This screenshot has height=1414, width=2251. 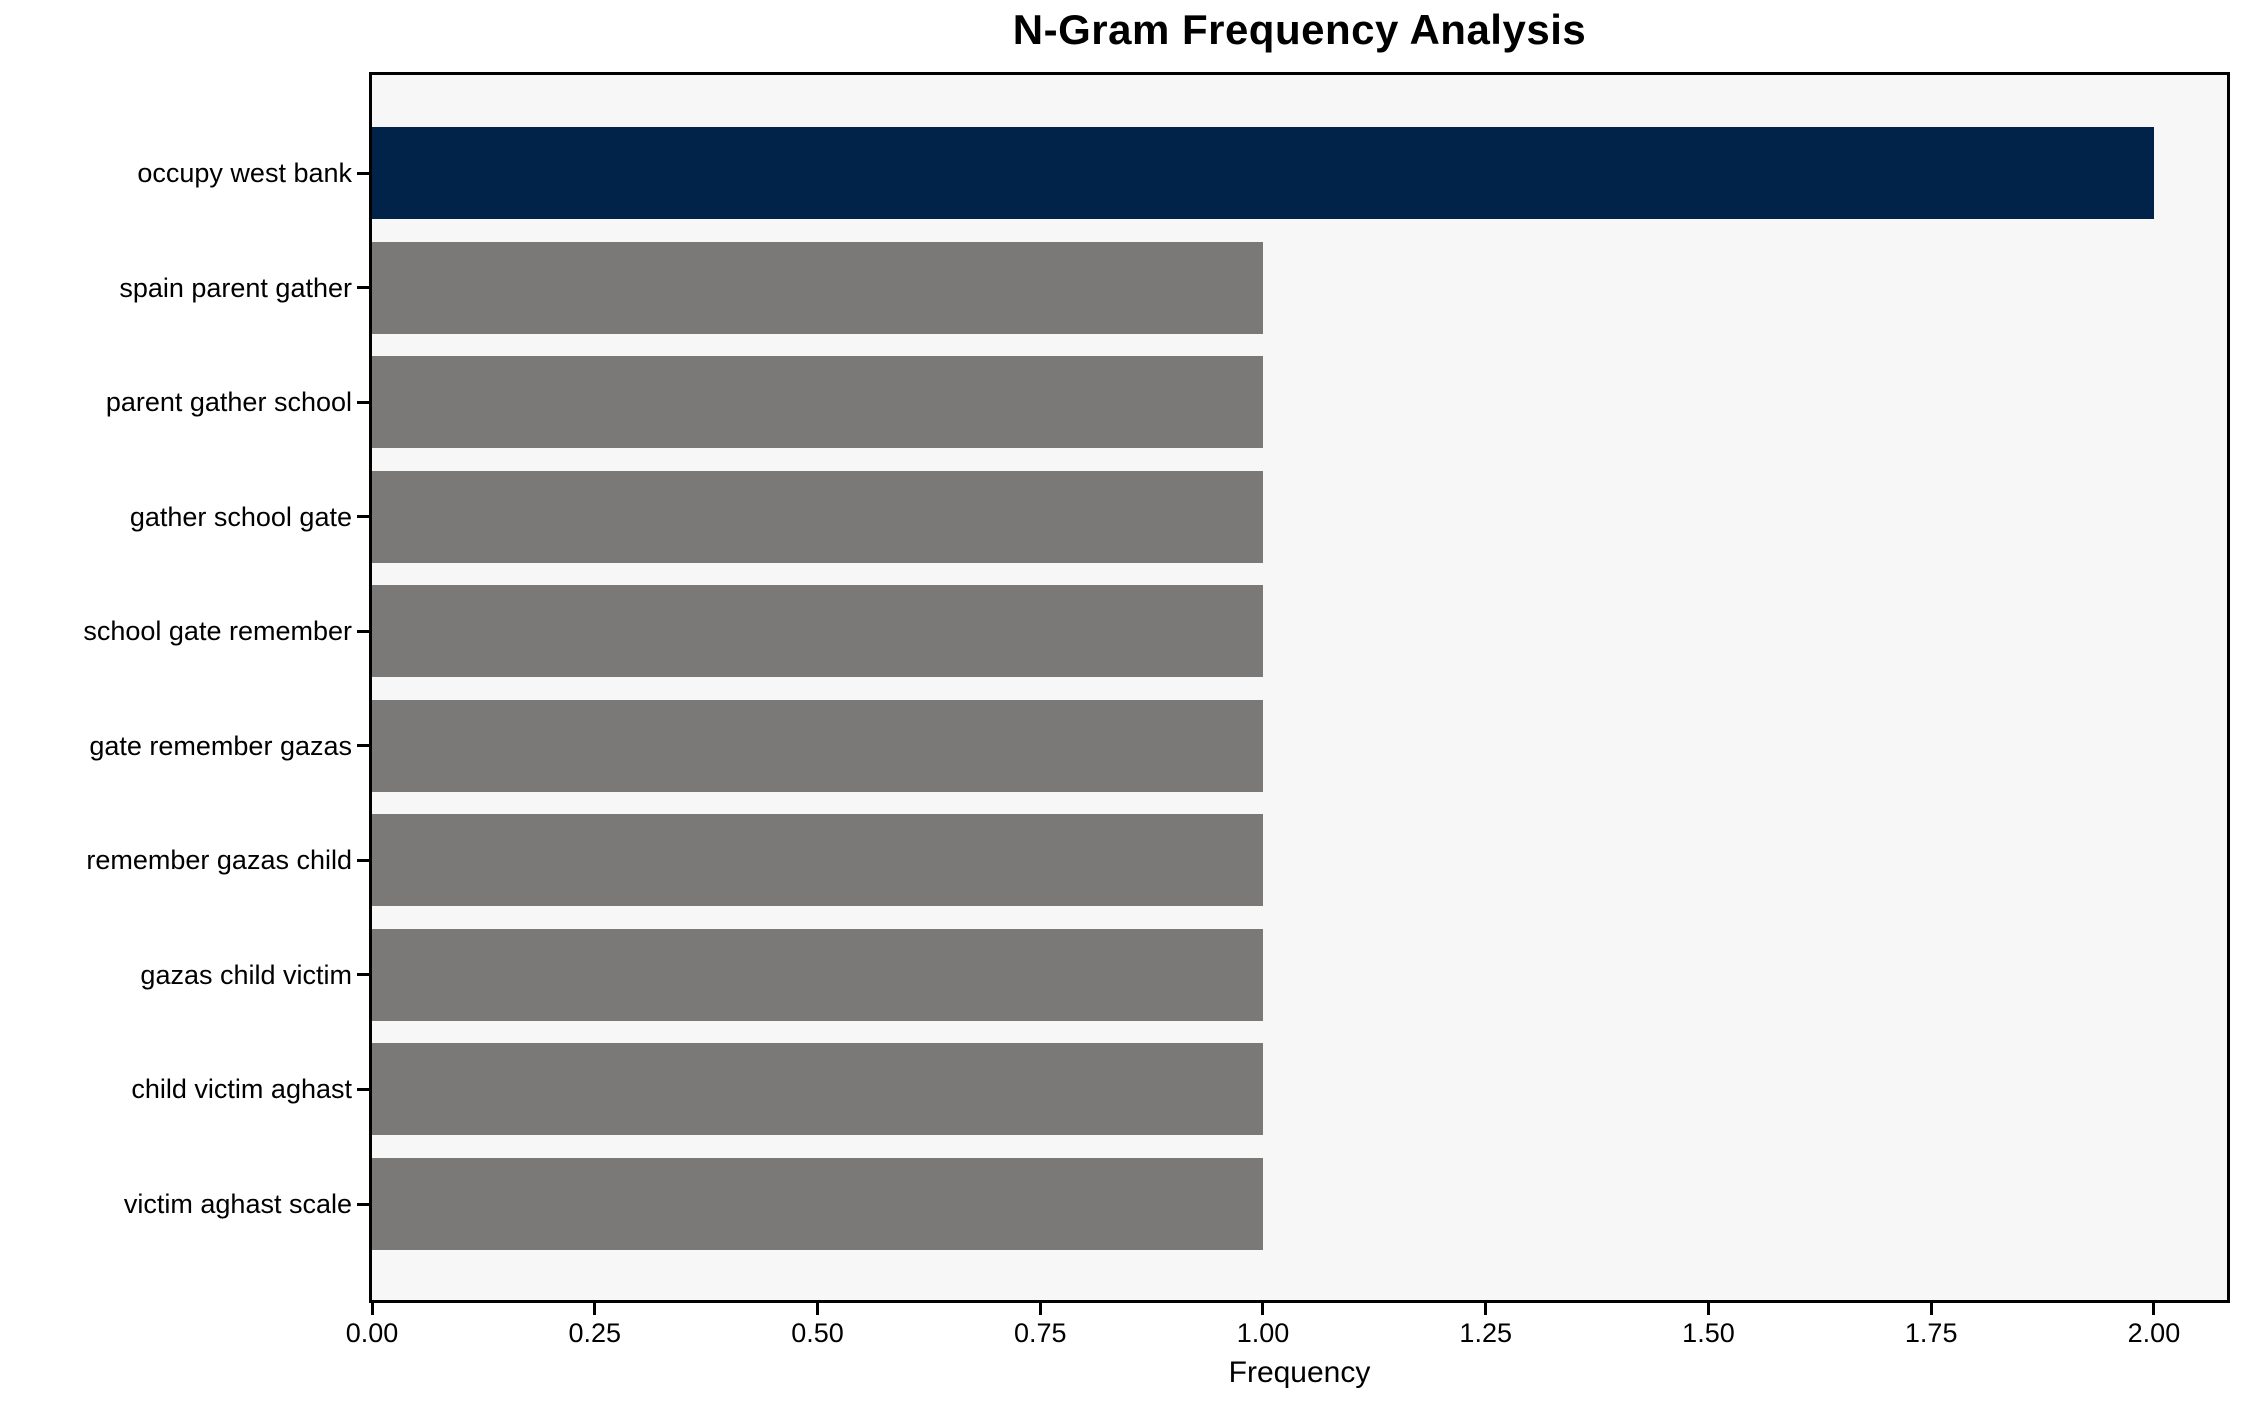 I want to click on x-tick-label: 1.50, so click(x=1708, y=1333).